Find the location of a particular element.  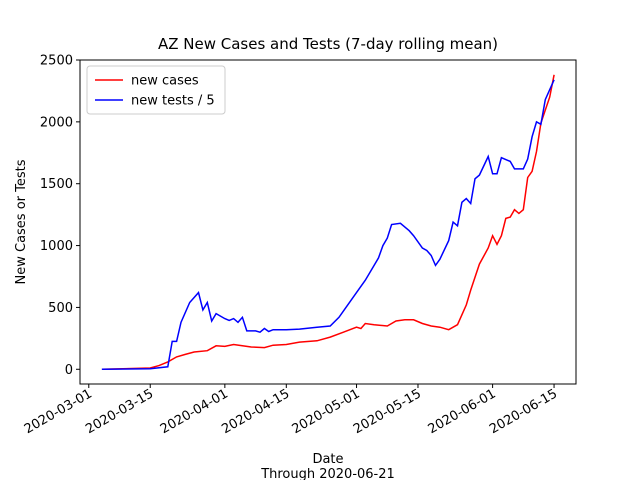

legend-box is located at coordinates (156, 90).